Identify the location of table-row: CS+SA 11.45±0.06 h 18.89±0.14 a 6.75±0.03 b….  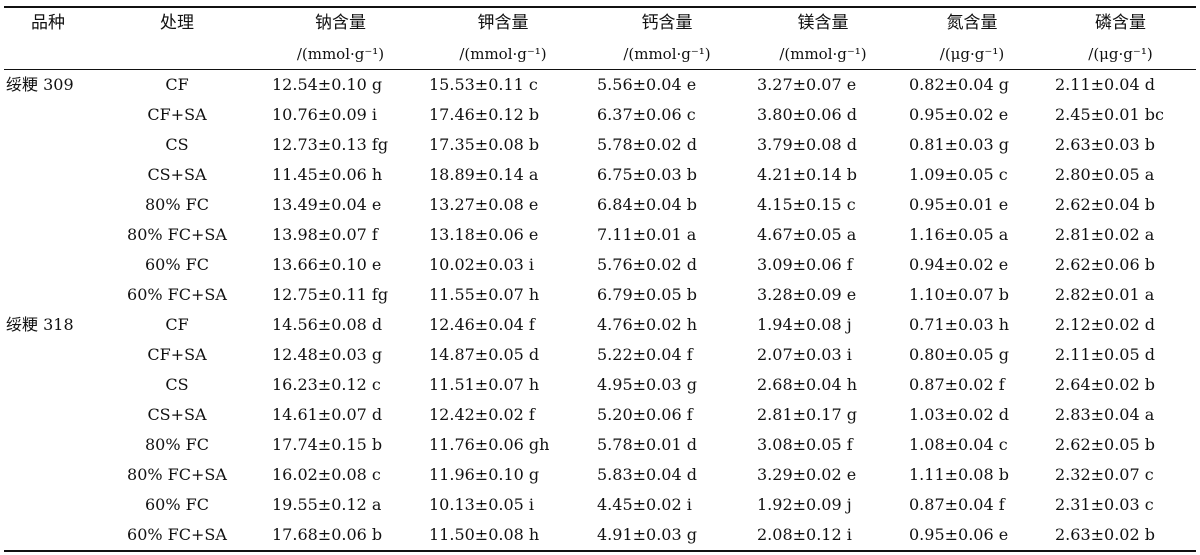
(600, 175).